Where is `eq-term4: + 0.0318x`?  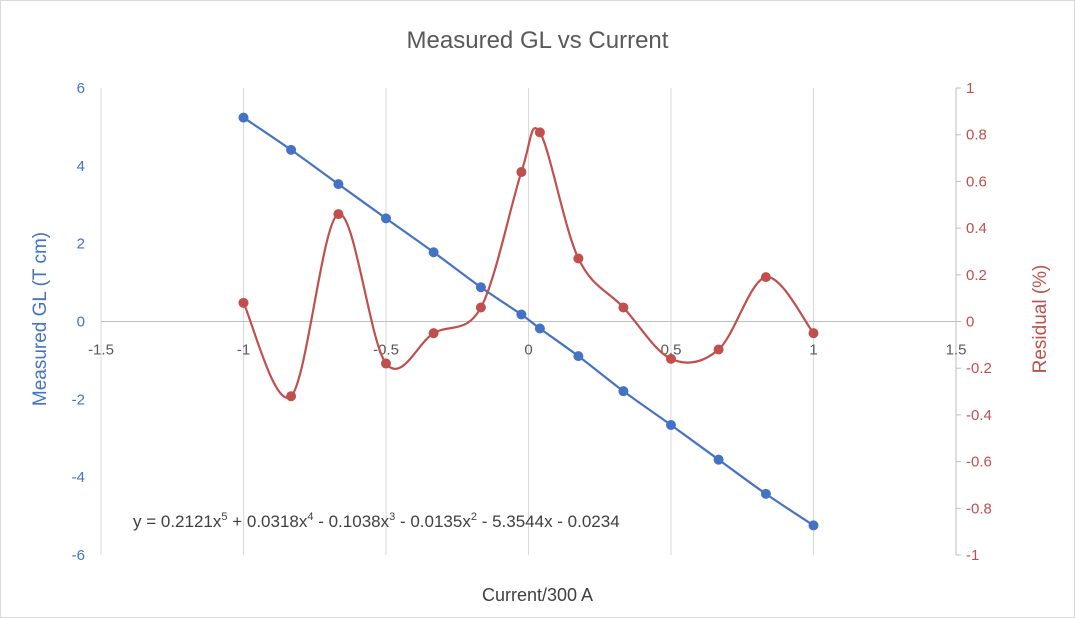
eq-term4: + 0.0318x is located at coordinates (268, 521).